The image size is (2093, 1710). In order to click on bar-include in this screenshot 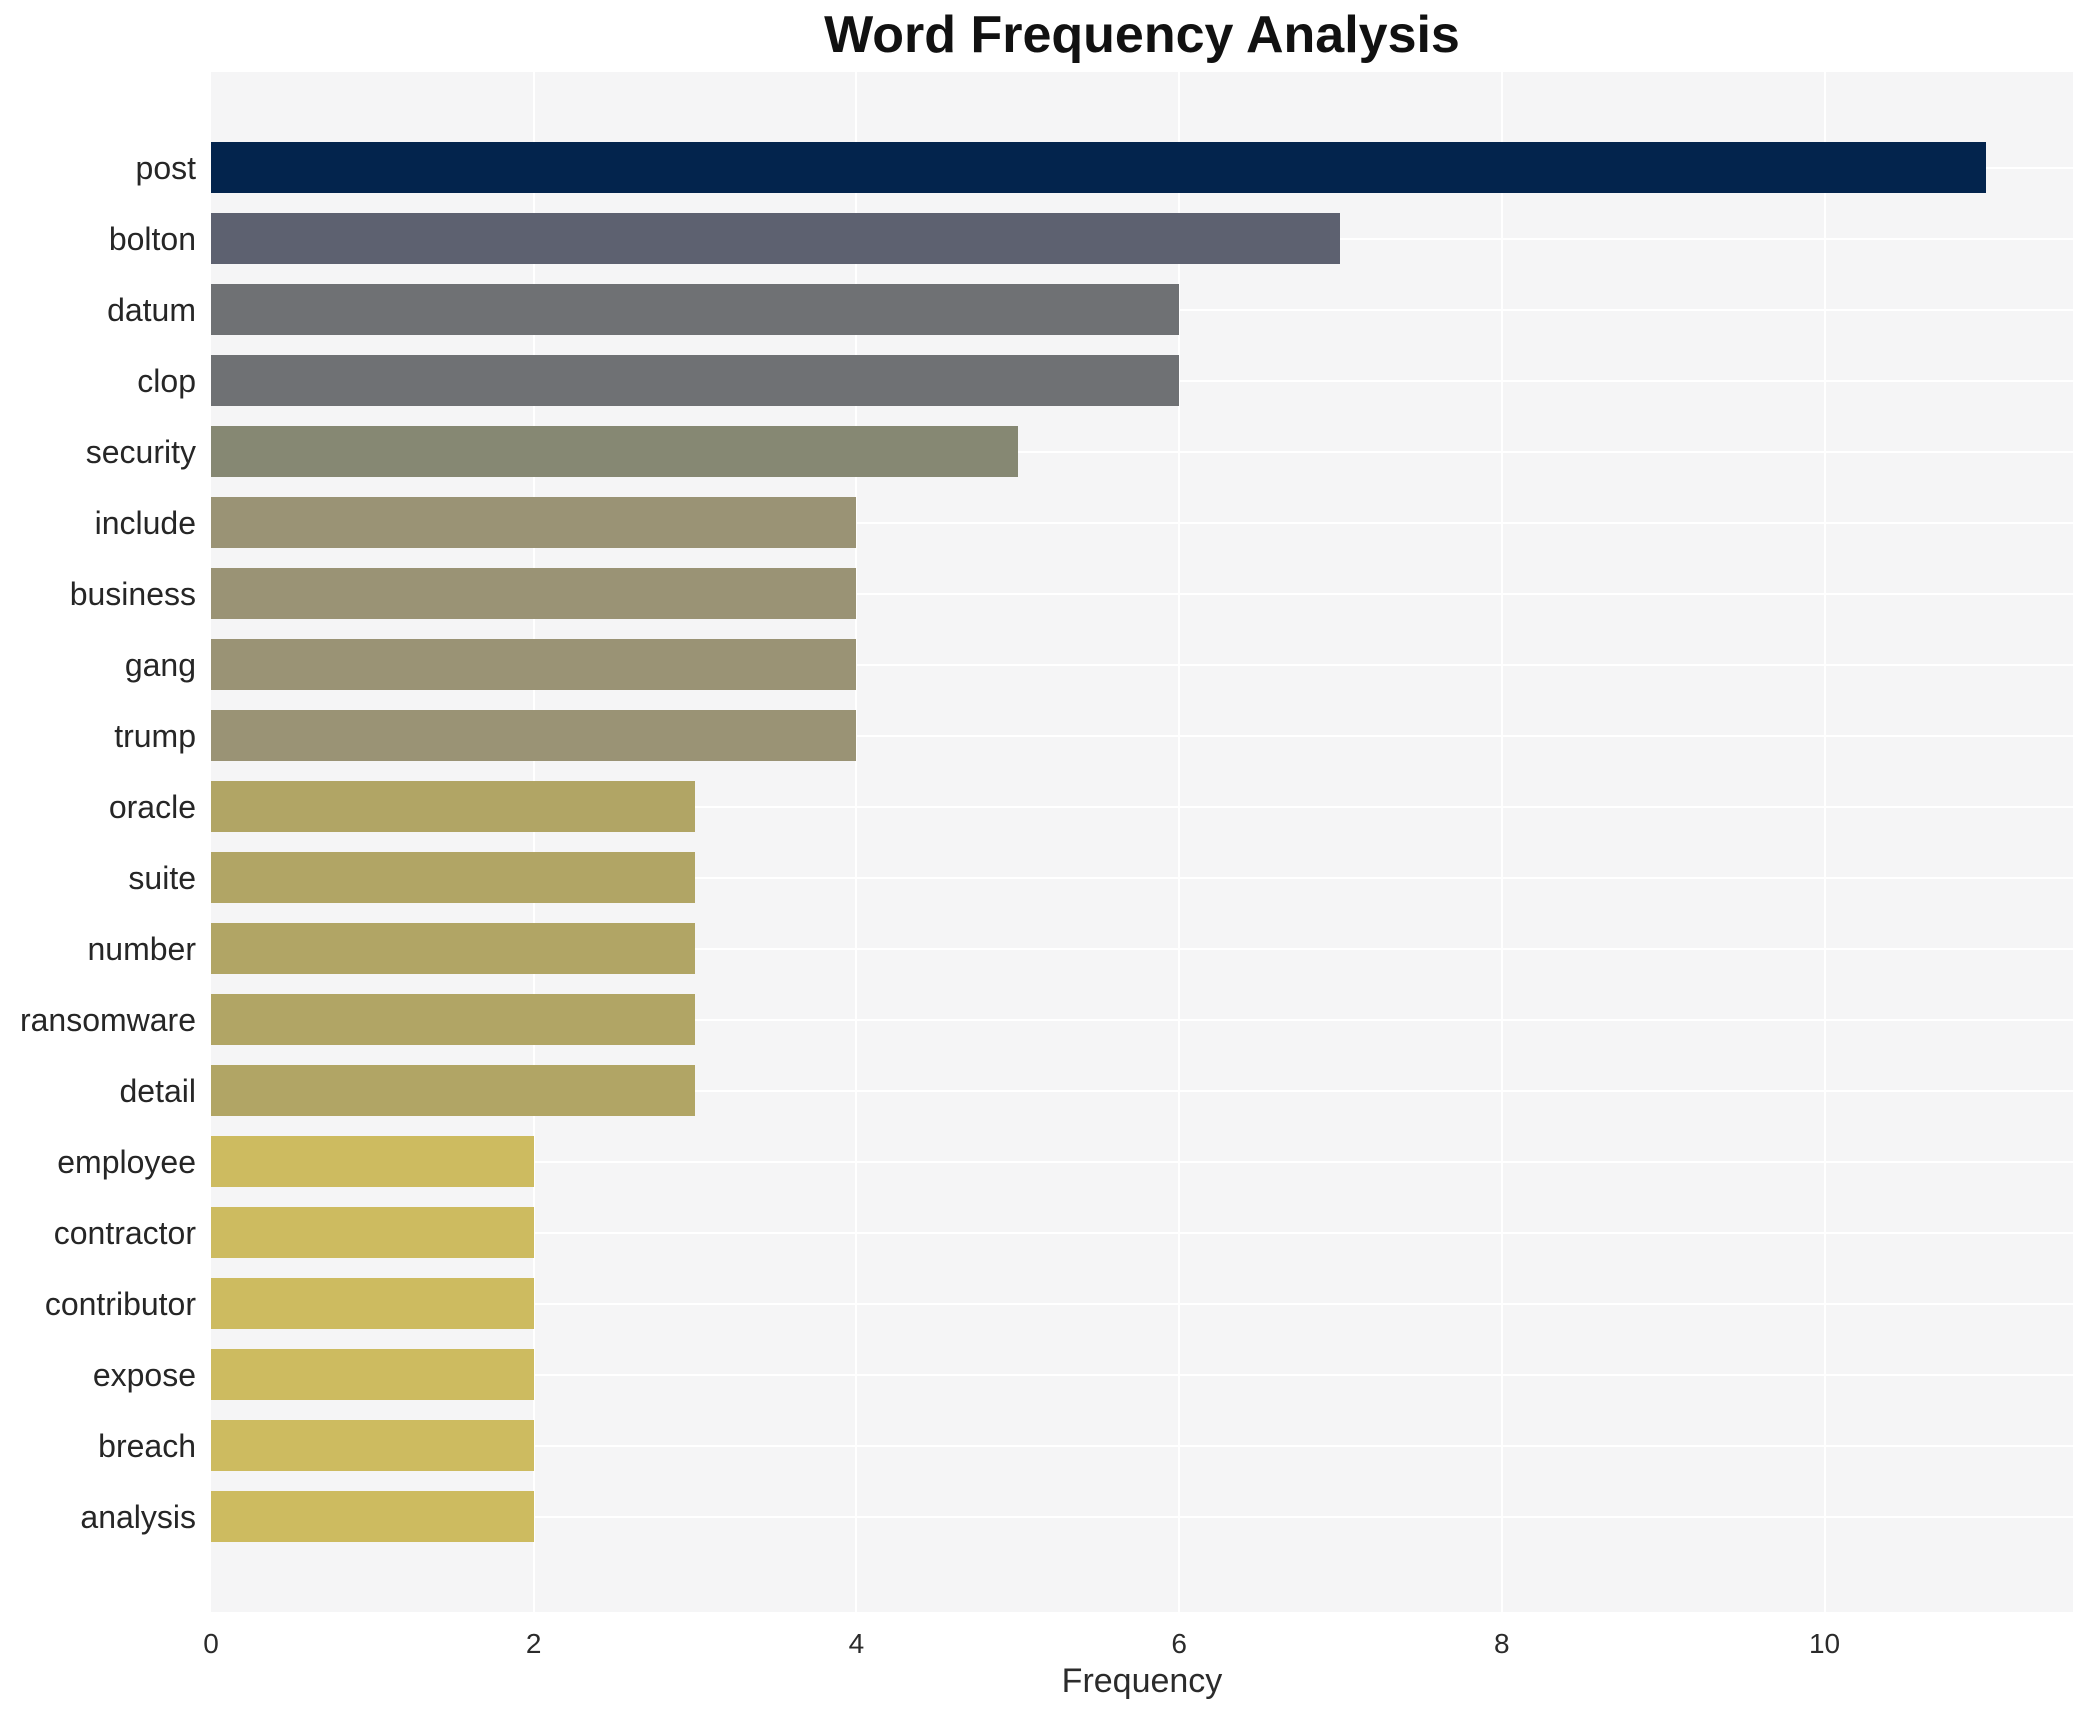, I will do `click(534, 522)`.